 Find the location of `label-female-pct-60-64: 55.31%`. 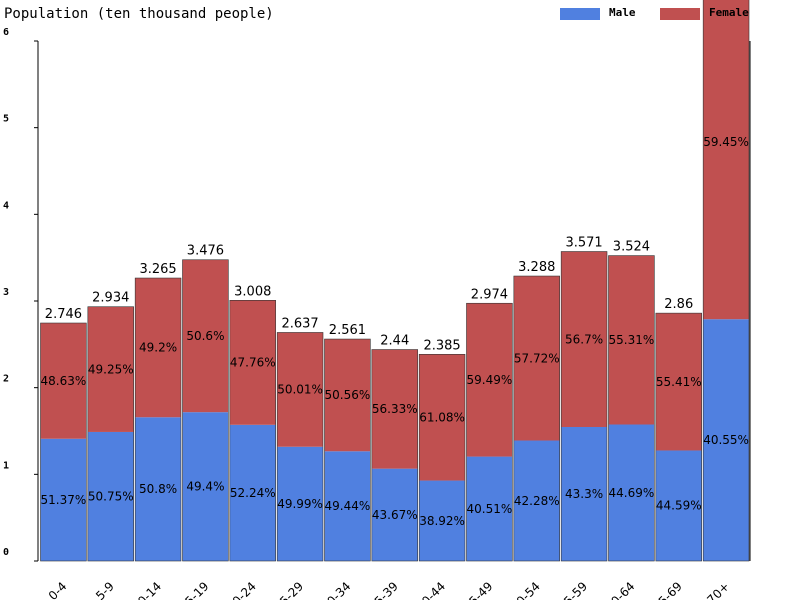

label-female-pct-60-64: 55.31% is located at coordinates (632, 340).